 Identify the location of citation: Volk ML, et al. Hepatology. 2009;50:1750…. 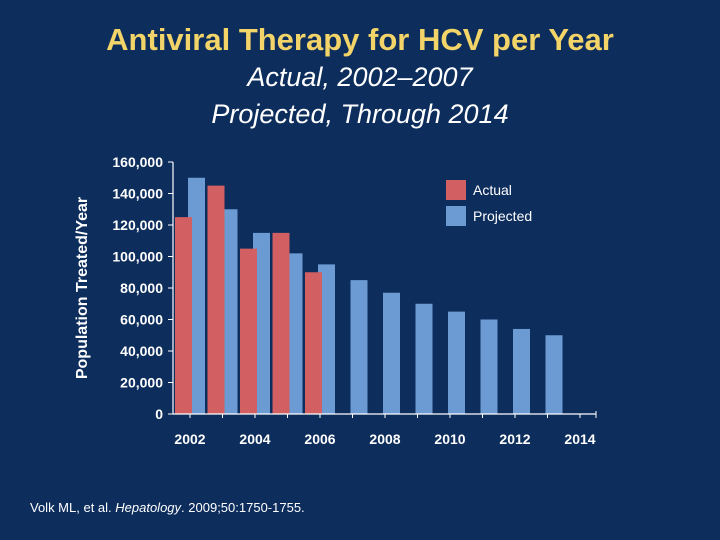
(167, 507).